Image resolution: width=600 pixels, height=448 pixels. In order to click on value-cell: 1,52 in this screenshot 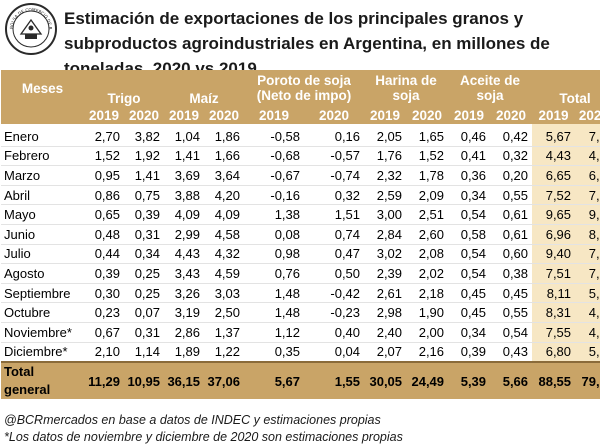, I will do `click(431, 156)`.